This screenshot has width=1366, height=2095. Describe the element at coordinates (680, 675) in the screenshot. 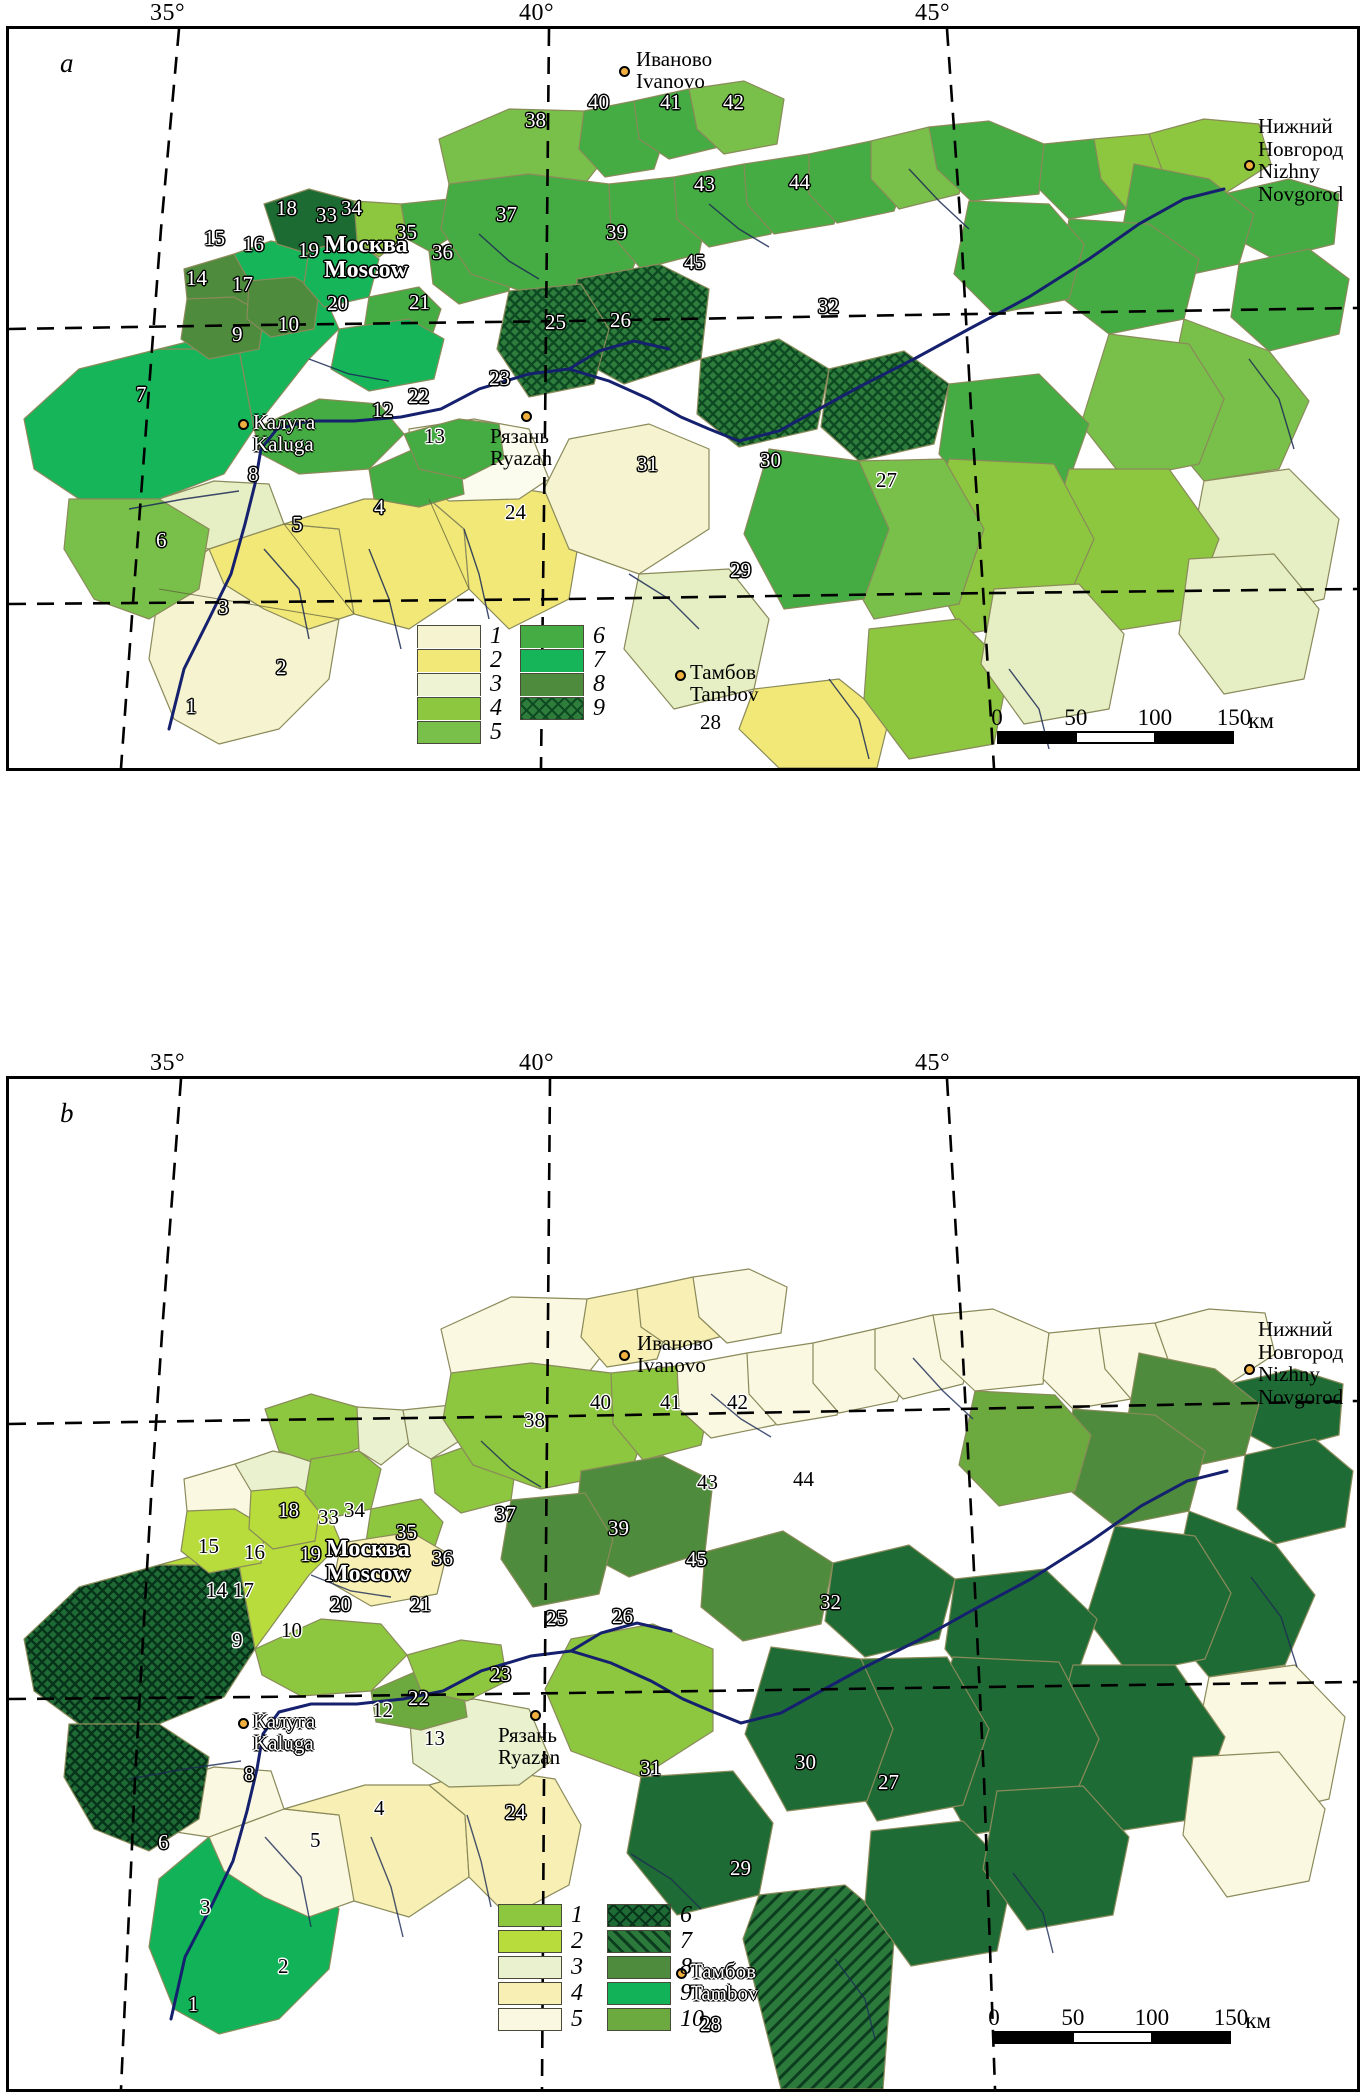

I see `city-dot-tambov` at that location.